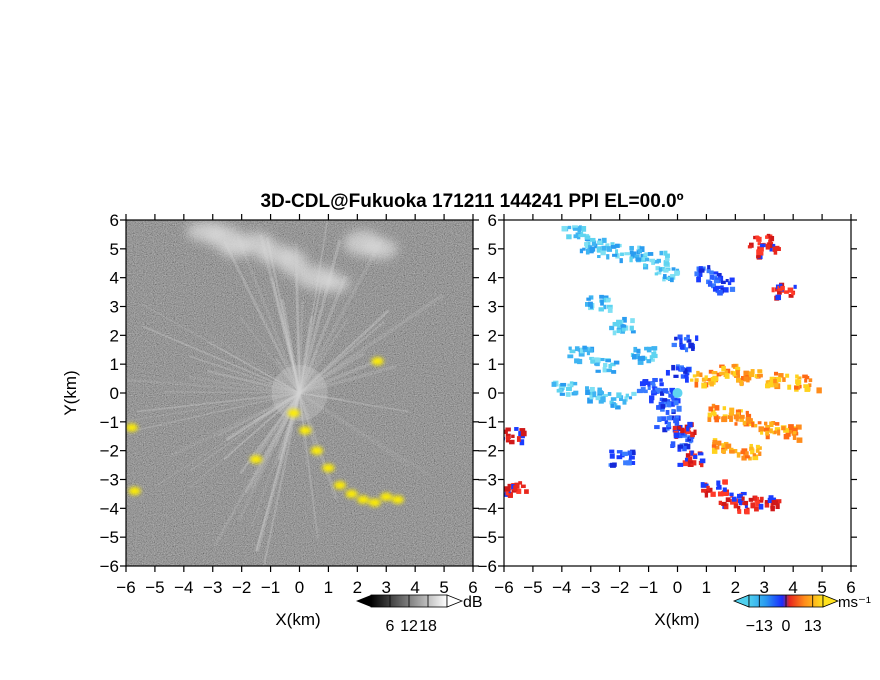 This screenshot has height=680, width=880. What do you see at coordinates (786, 626) in the screenshot?
I see `colorbar-tick-label: 0` at bounding box center [786, 626].